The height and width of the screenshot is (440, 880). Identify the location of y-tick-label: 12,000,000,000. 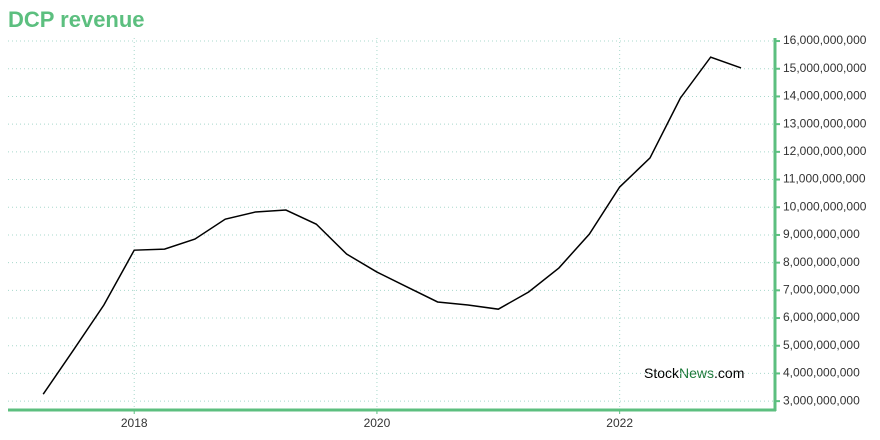
(825, 151).